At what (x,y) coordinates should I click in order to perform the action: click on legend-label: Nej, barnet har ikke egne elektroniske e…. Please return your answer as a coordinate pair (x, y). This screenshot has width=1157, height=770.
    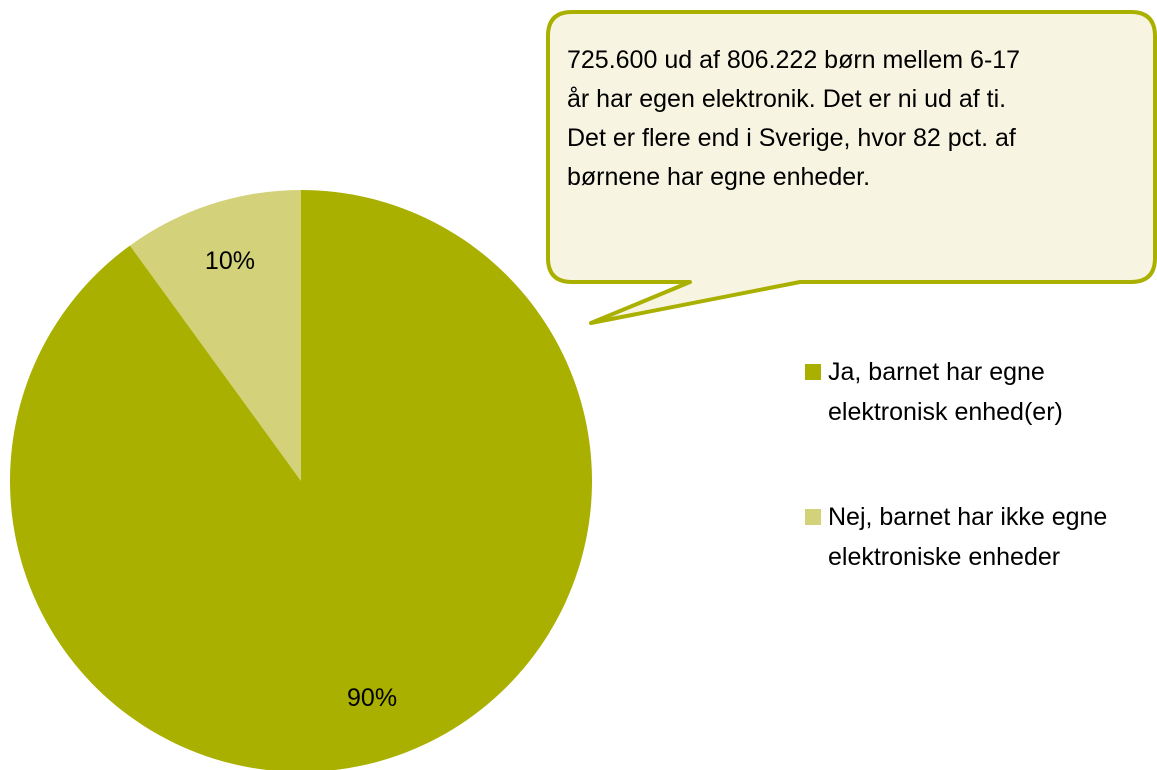
    Looking at the image, I should click on (968, 537).